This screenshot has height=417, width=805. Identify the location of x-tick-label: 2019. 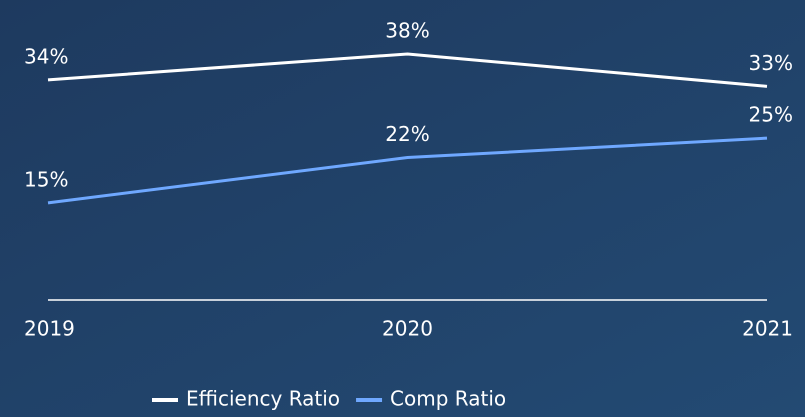
(49, 329).